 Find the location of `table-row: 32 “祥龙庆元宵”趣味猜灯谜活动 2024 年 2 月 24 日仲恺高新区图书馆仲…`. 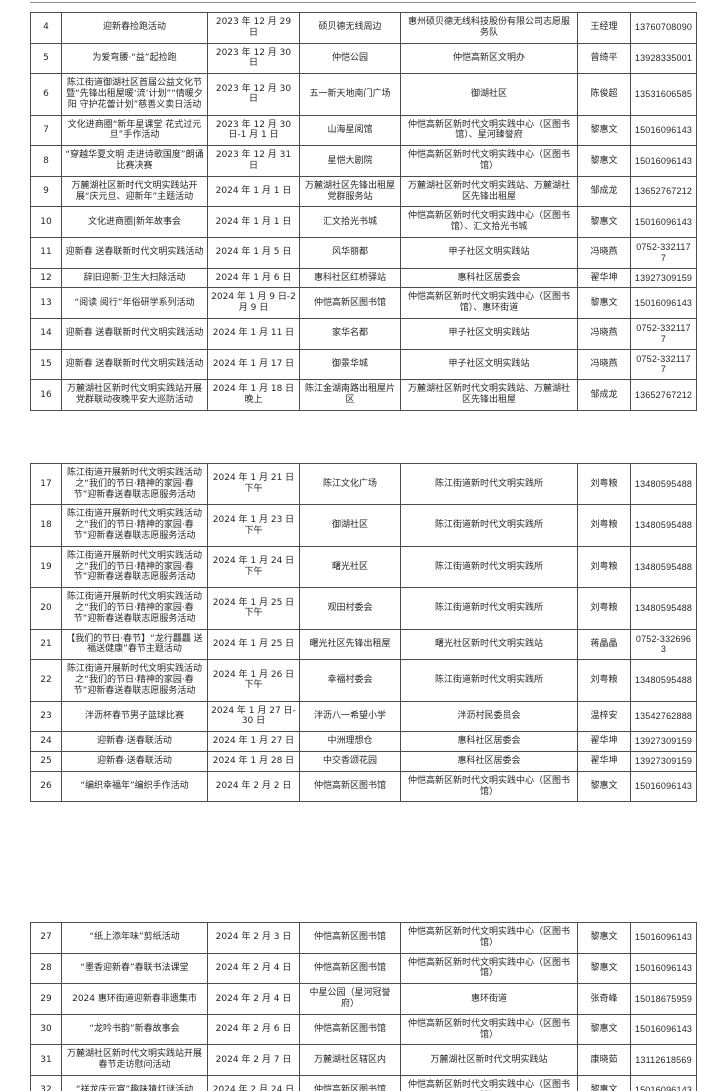

table-row: 32 “祥龙庆元宵”趣味猜灯谜活动 2024 年 2 月 24 日仲恺高新区图书馆仲… is located at coordinates (363, 1082).